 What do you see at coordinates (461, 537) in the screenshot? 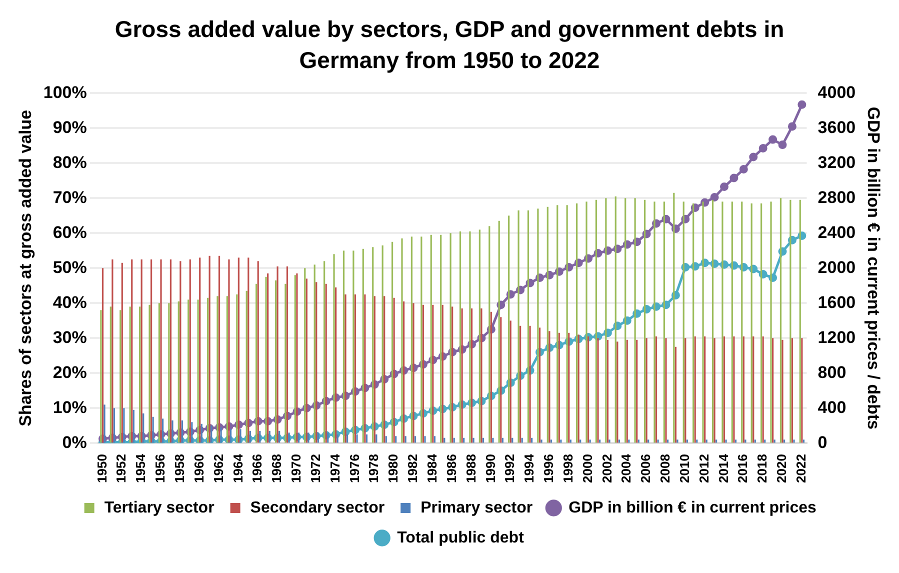
I see `legend-label: Total public debt` at bounding box center [461, 537].